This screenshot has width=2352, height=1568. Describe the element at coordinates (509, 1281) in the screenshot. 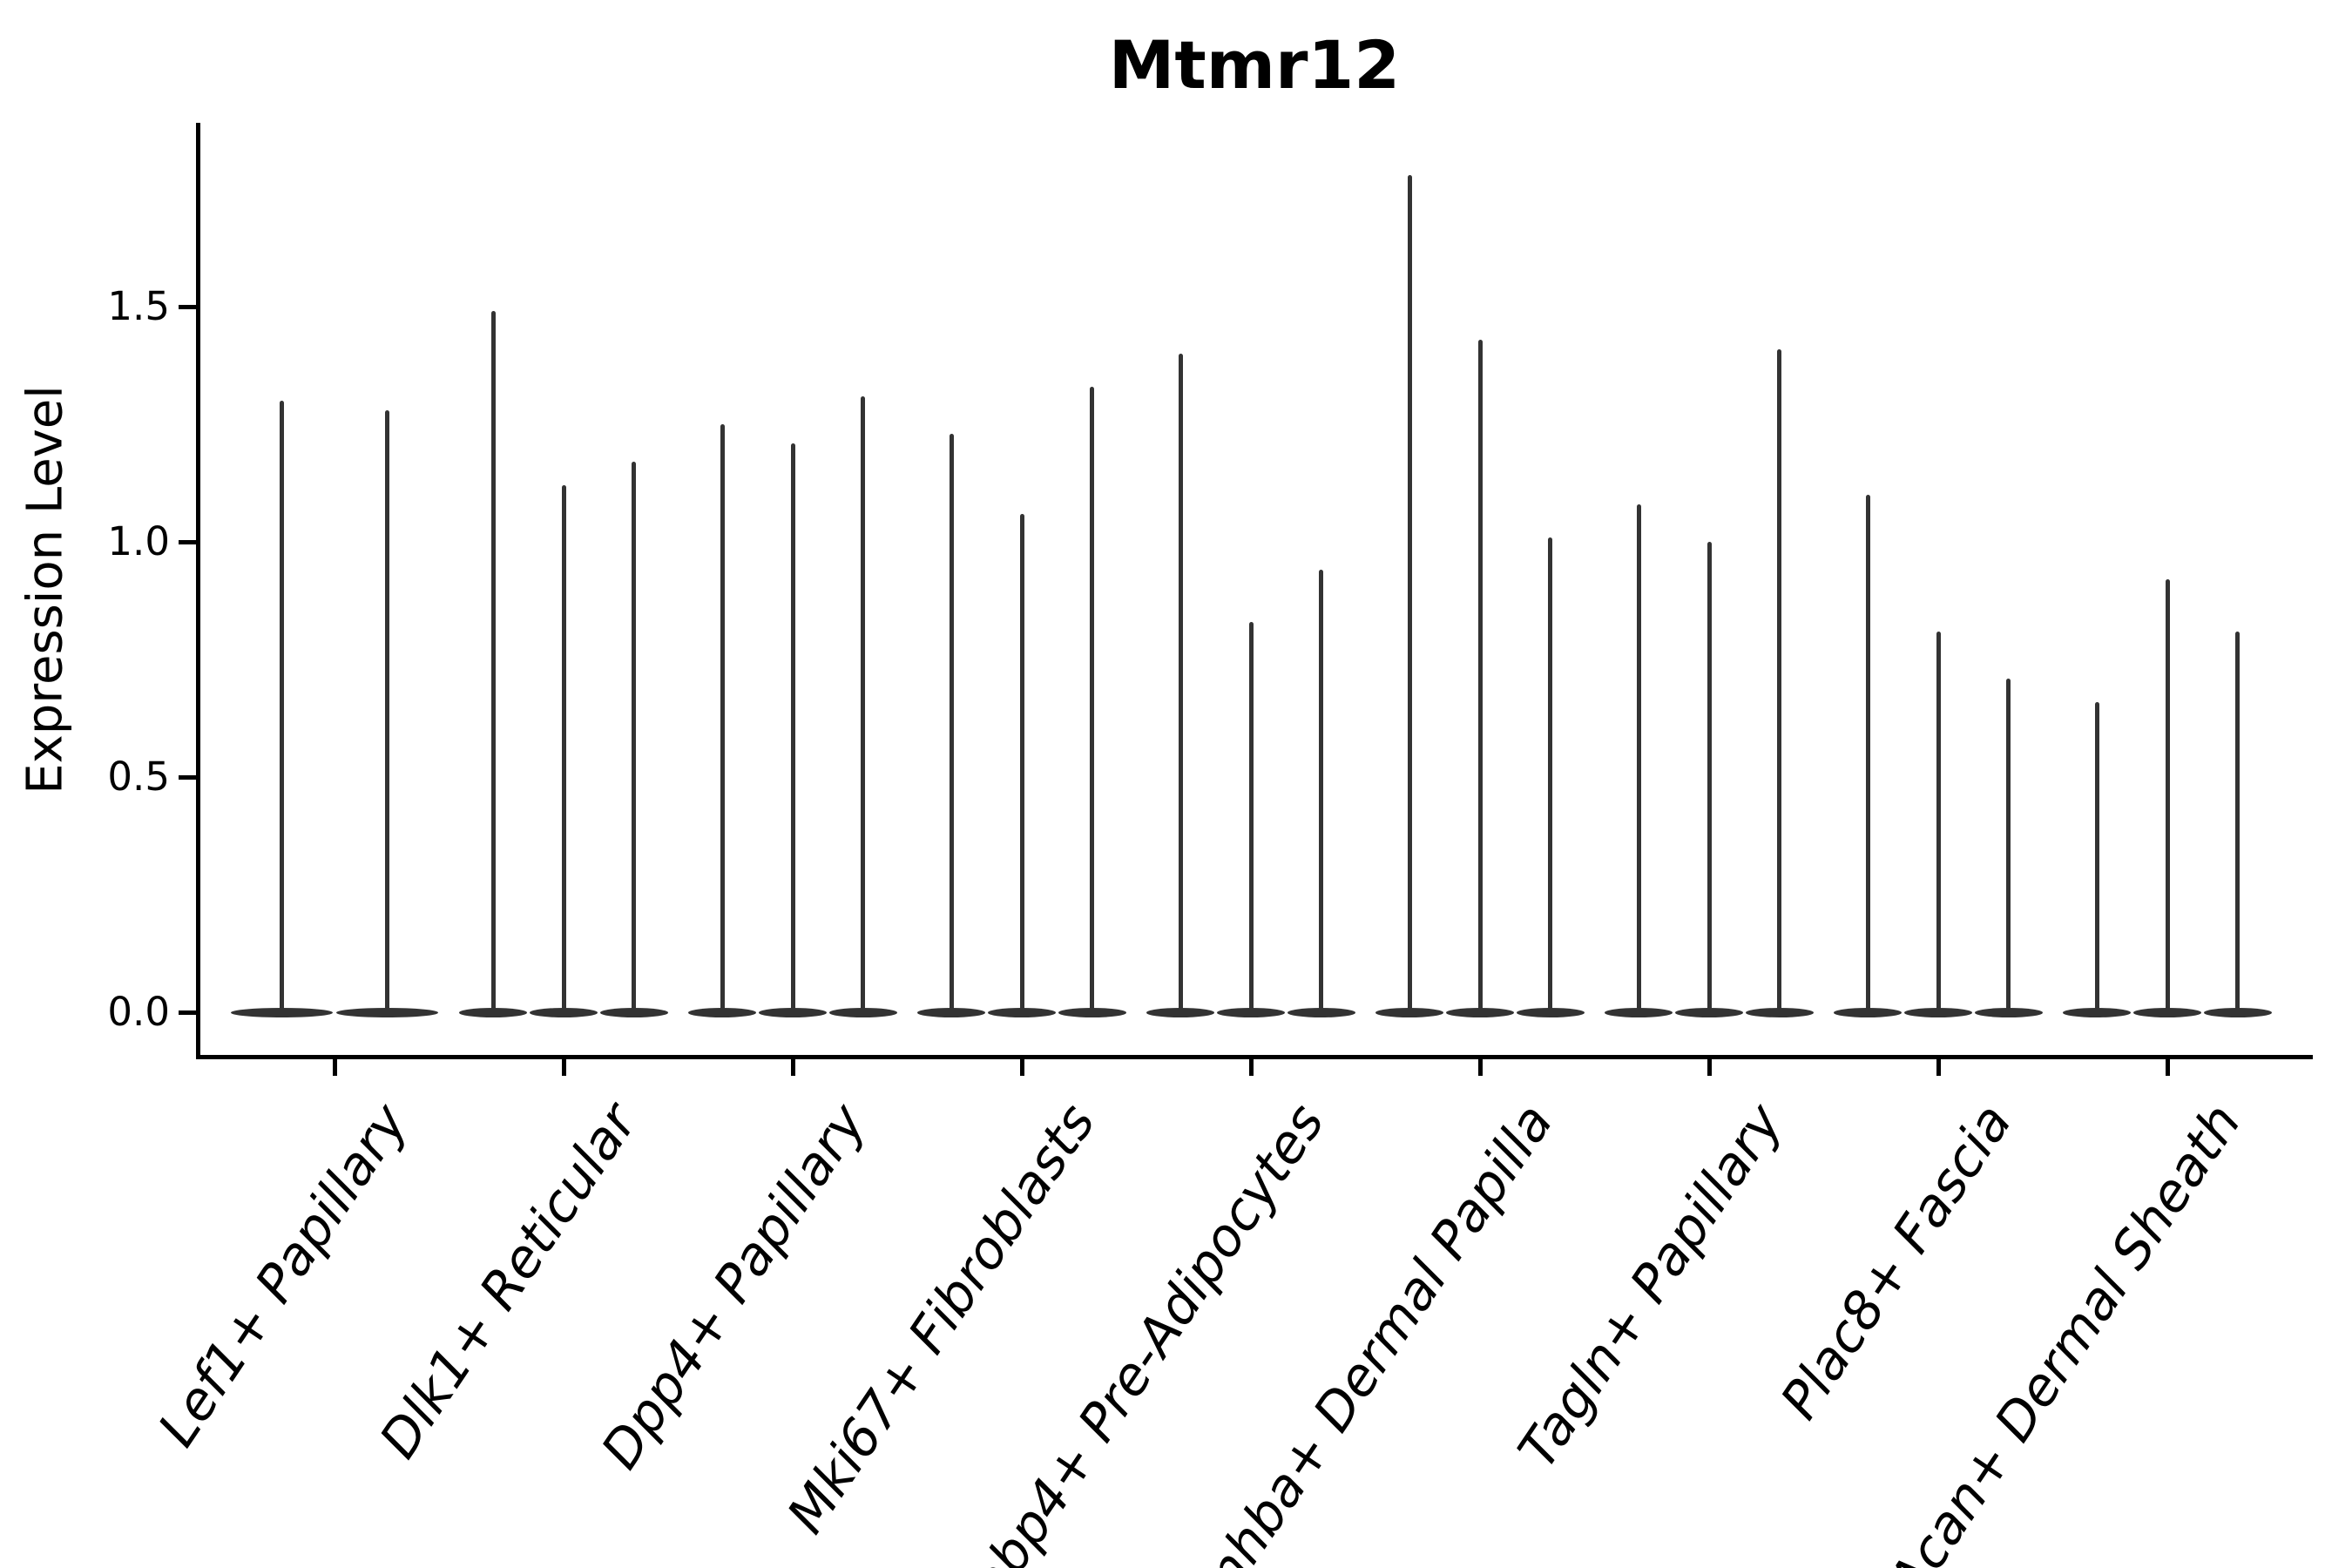

I see `x-tick-label: Dlk1+ Reticular` at that location.